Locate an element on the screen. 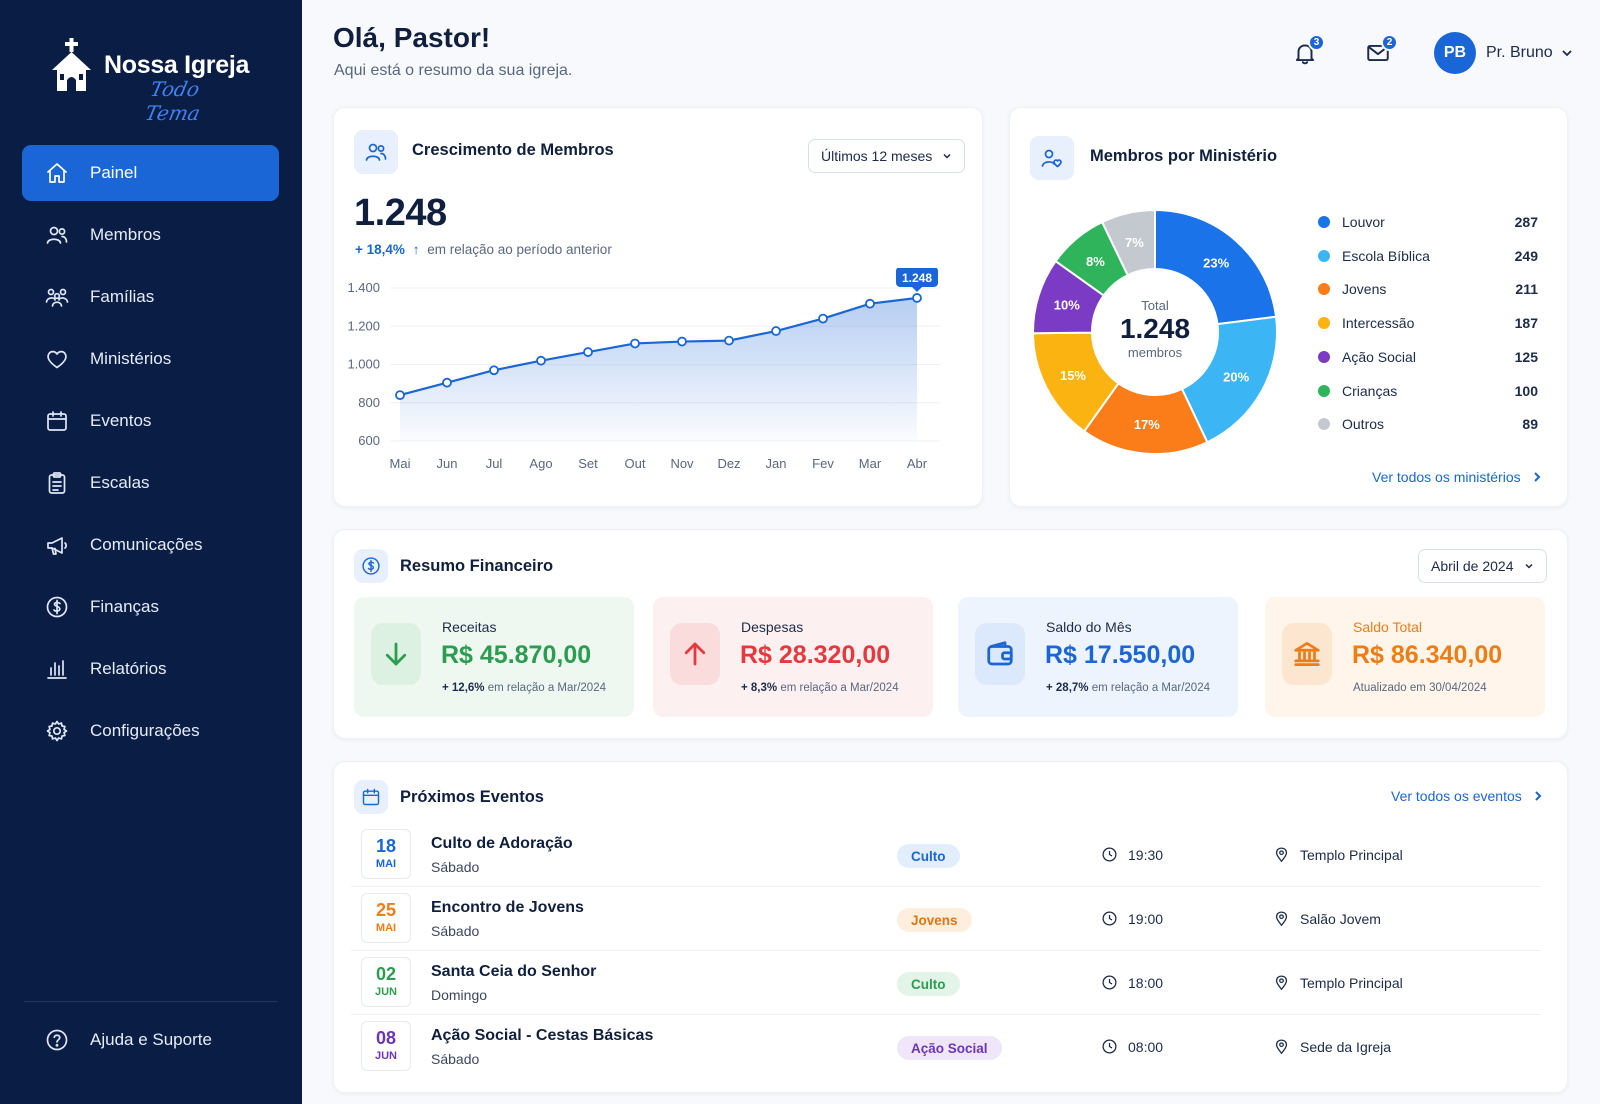 This screenshot has height=1104, width=1600. event-location: Templo Principal is located at coordinates (1338, 982).